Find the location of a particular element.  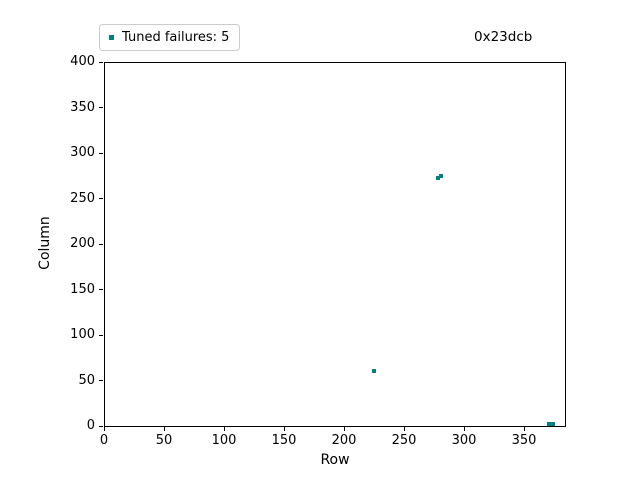

x-tick-label: 300 is located at coordinates (464, 440).